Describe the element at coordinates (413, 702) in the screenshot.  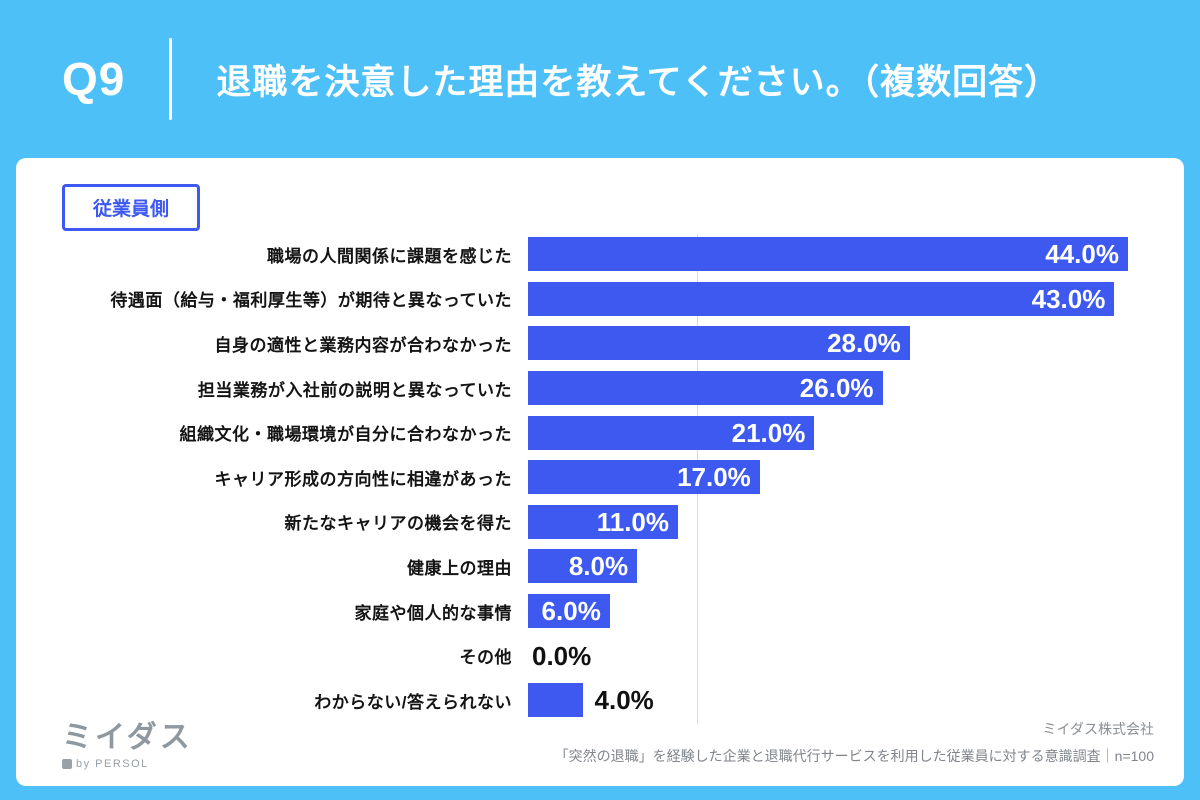
I see `category-label: わからない/答えられない` at that location.